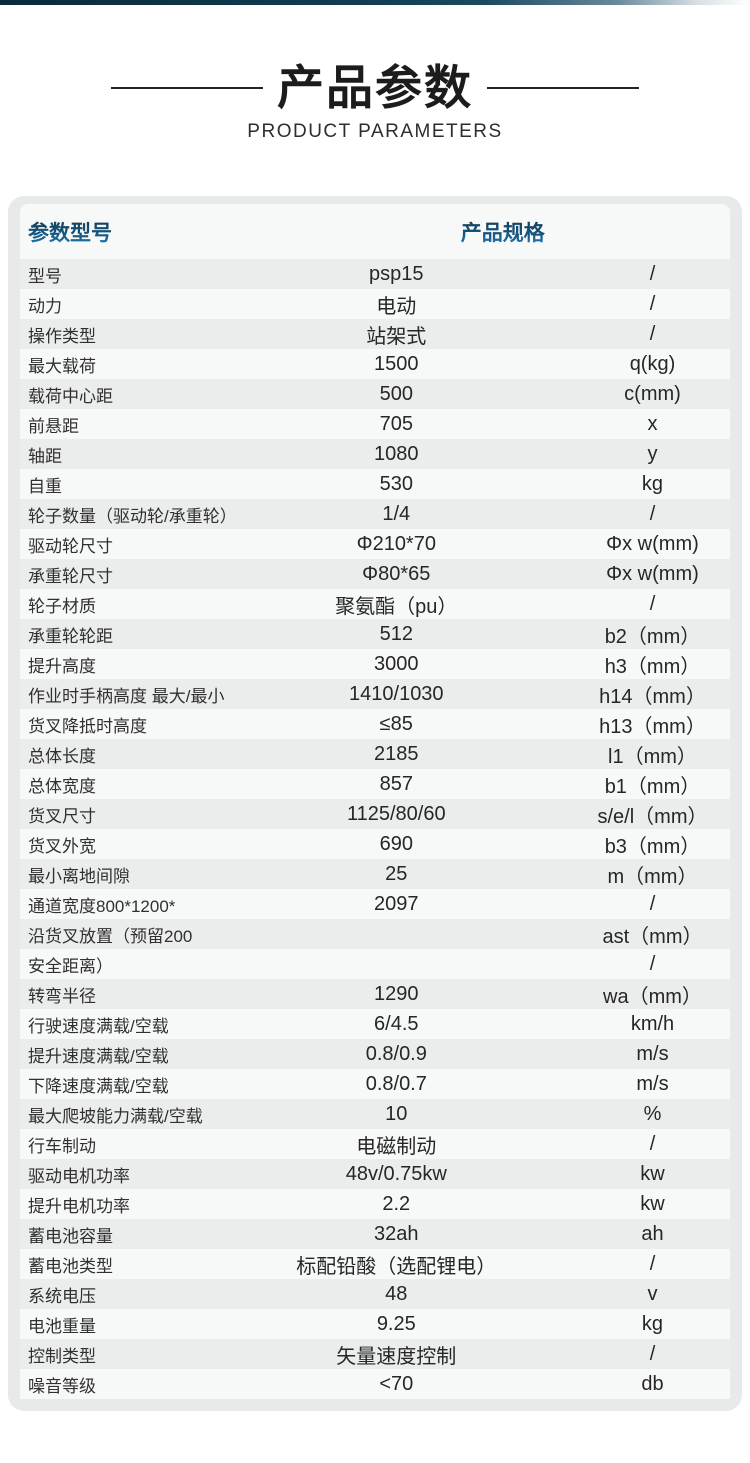 This screenshot has width=750, height=1463. I want to click on table-row: 最大载荷 1500 q(kg), so click(375, 364).